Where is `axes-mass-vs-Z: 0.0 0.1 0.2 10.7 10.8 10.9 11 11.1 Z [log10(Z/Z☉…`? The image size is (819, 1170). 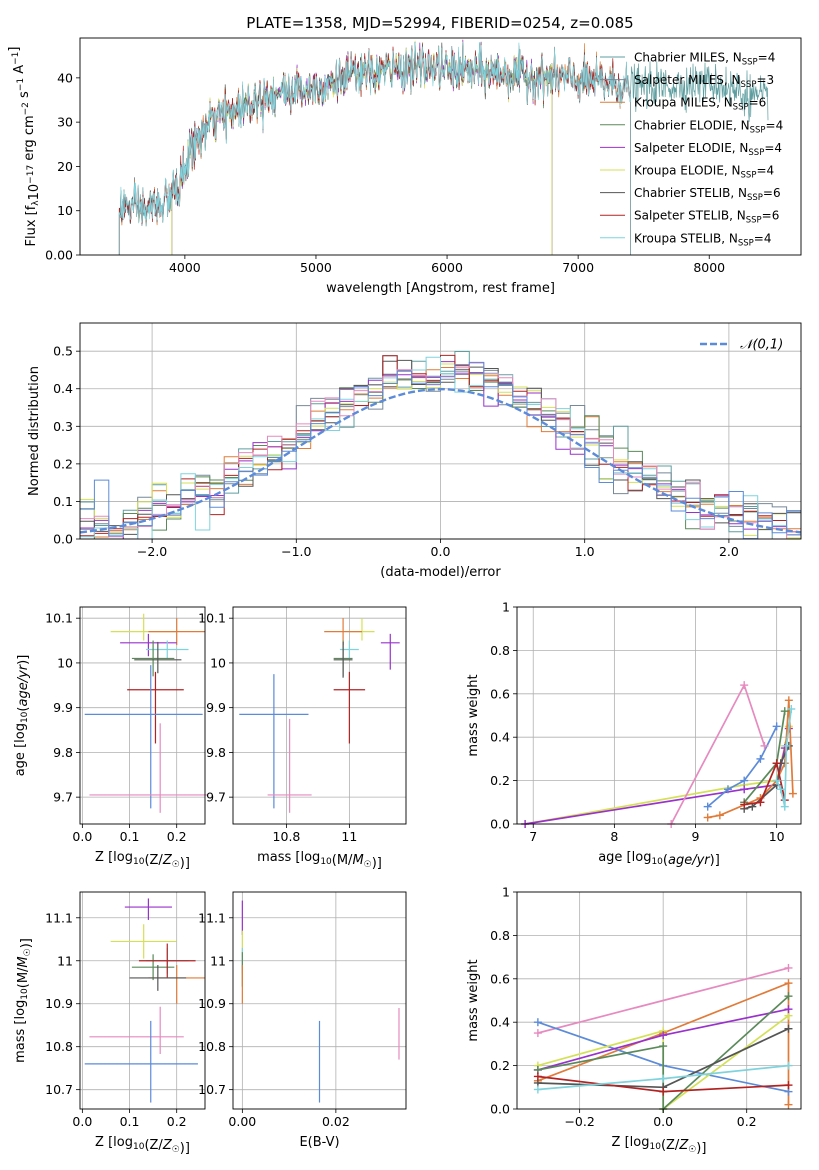
axes-mass-vs-Z: 0.0 0.1 0.2 10.7 10.8 10.9 11 11.1 Z [log10(Z/Z☉… is located at coordinates (109, 1023).